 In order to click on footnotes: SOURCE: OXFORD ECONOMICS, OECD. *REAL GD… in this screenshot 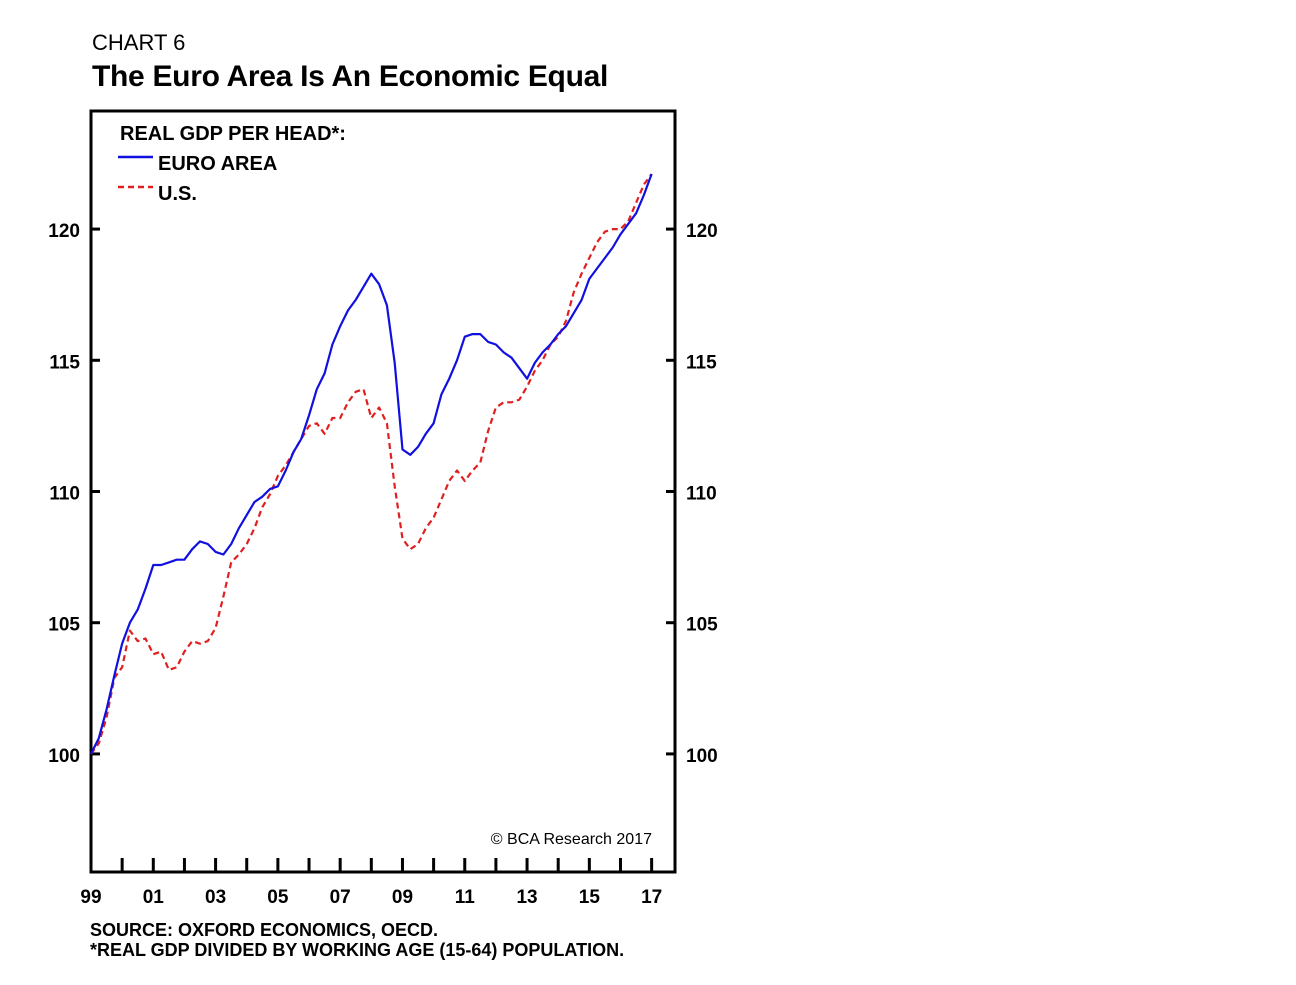, I will do `click(357, 940)`.